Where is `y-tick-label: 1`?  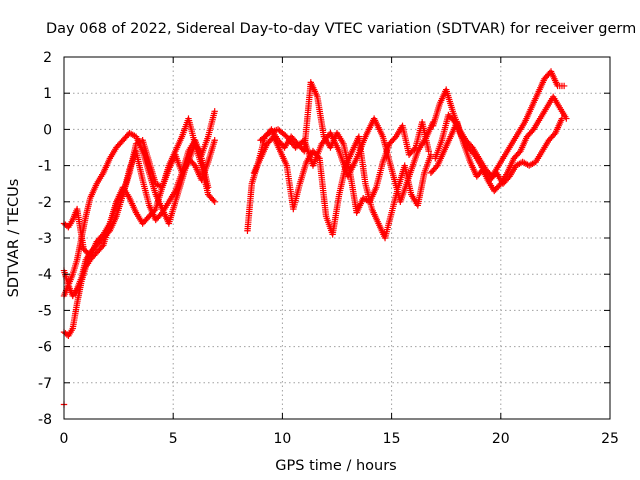
y-tick-label: 1 is located at coordinates (47, 94).